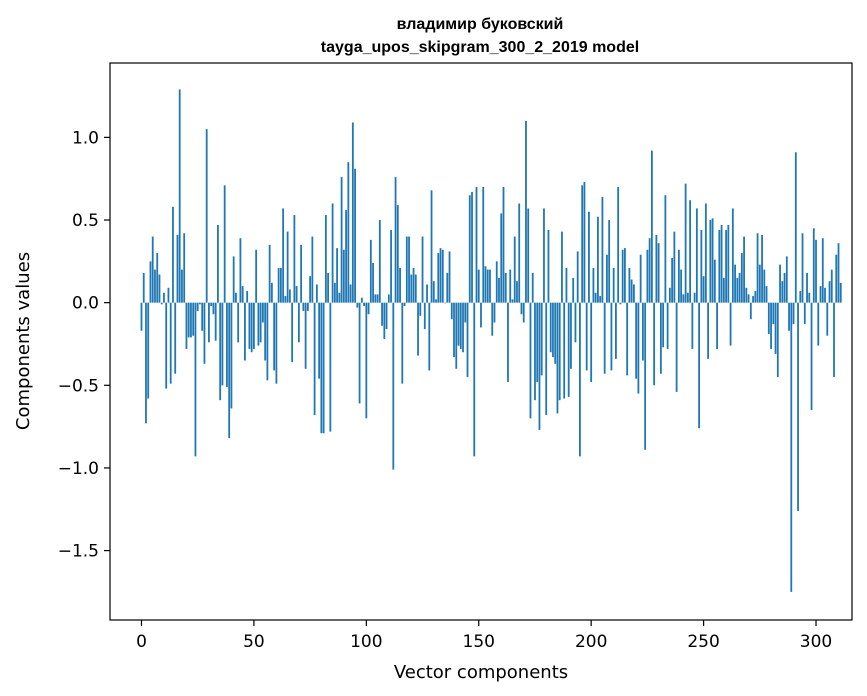 The image size is (867, 696). Describe the element at coordinates (78, 469) in the screenshot. I see `y-tick-label: −1.0` at that location.